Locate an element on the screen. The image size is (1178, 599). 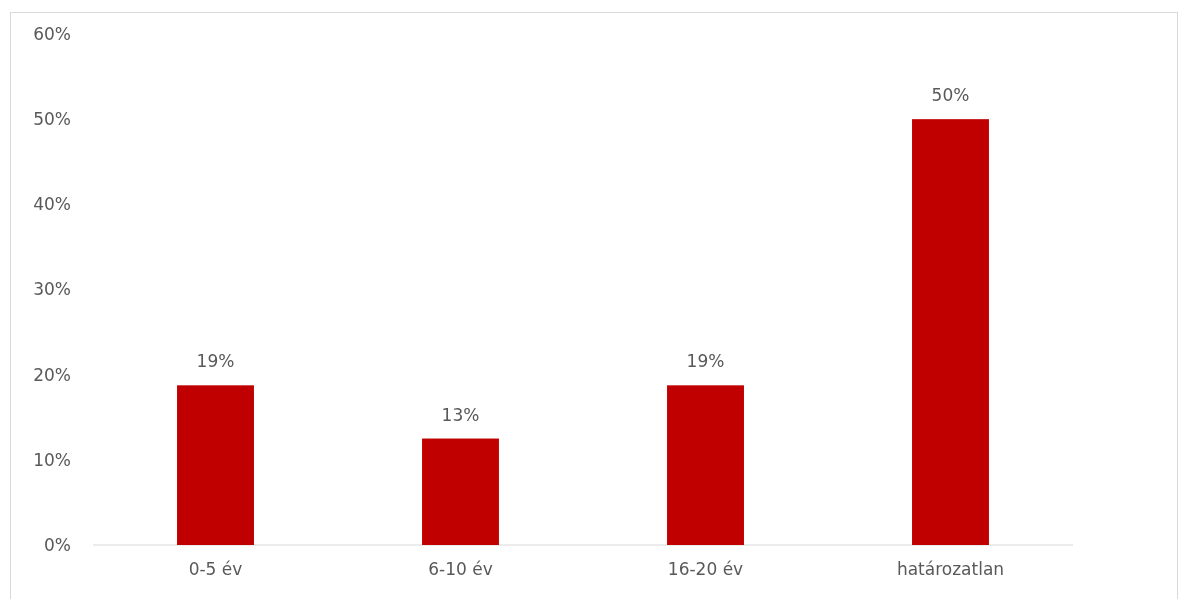
y-tick-label: 20% is located at coordinates (52, 374).